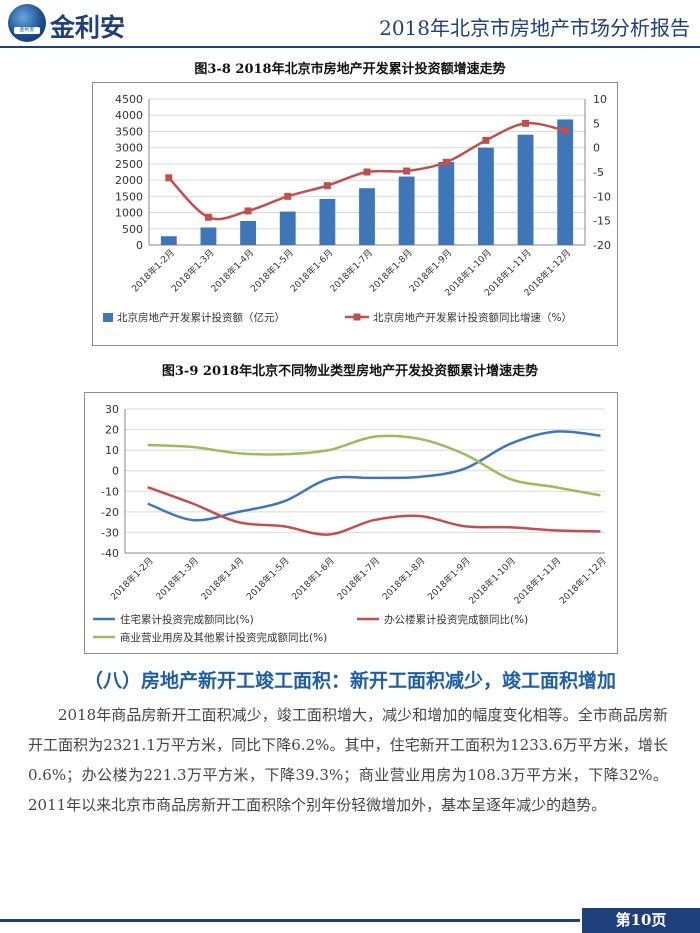  What do you see at coordinates (350, 371) in the screenshot?
I see `chart2-title: 图3-9 2018年北京不同物业类型房地产开发投资额累计增速走势` at bounding box center [350, 371].